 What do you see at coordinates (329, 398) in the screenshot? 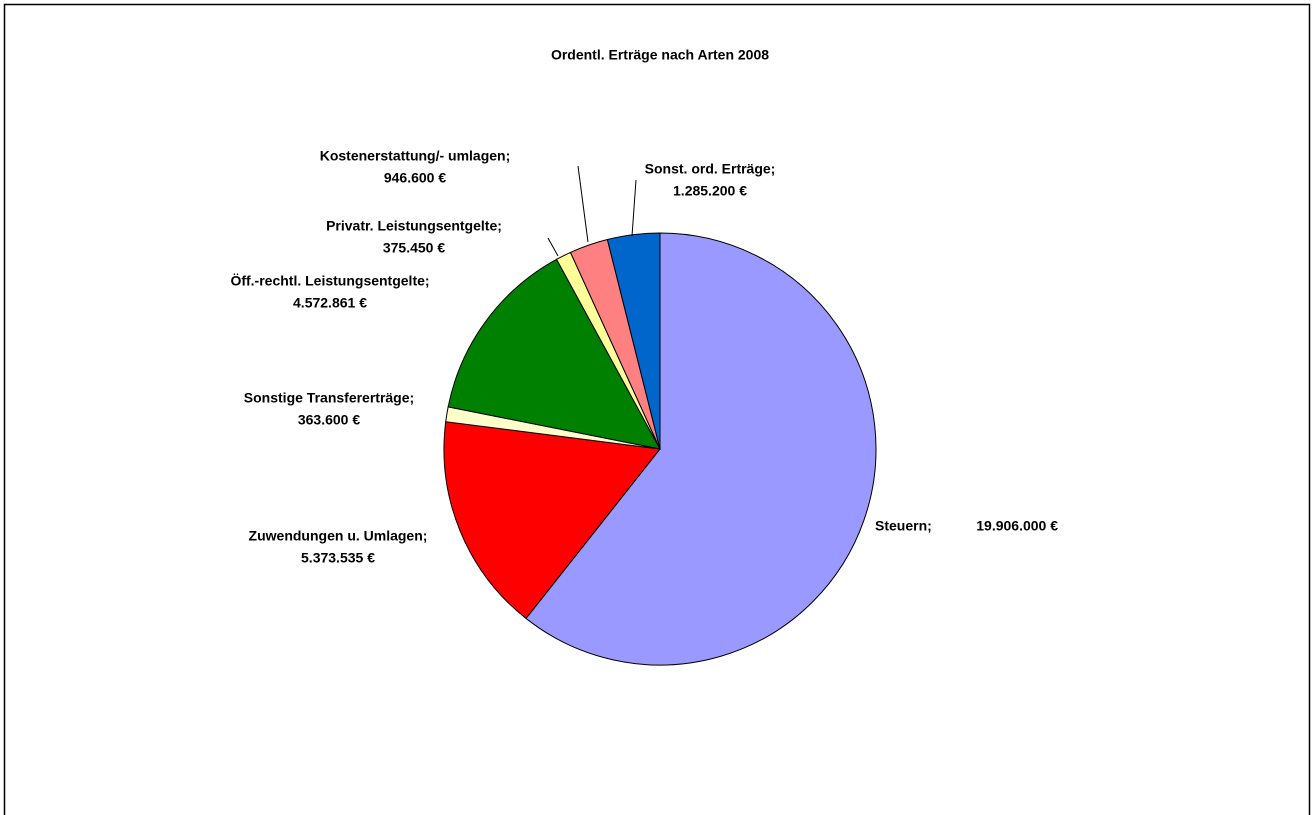
I see `slice-label: Sonstige Transfererträge;` at bounding box center [329, 398].